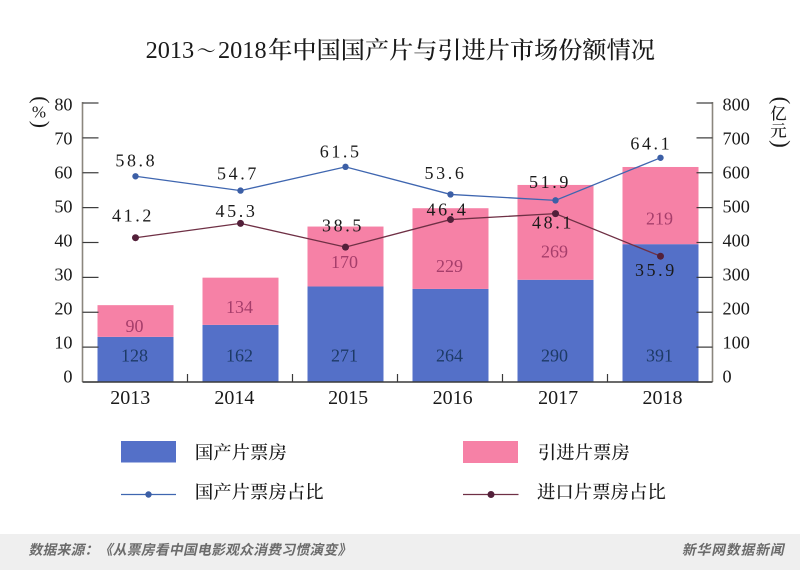 The image size is (800, 570). I want to click on svg-text: 269, so click(554, 252).